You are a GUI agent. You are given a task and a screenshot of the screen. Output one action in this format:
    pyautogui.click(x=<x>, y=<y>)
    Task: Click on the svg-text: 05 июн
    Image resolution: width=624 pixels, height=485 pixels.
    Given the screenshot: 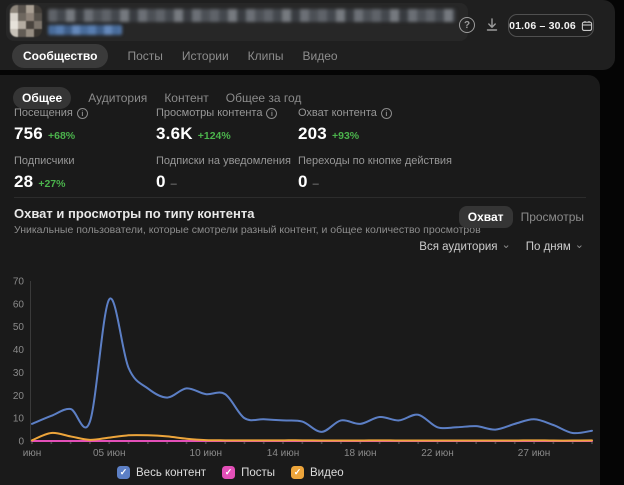 What is the action you would take?
    pyautogui.click(x=109, y=453)
    